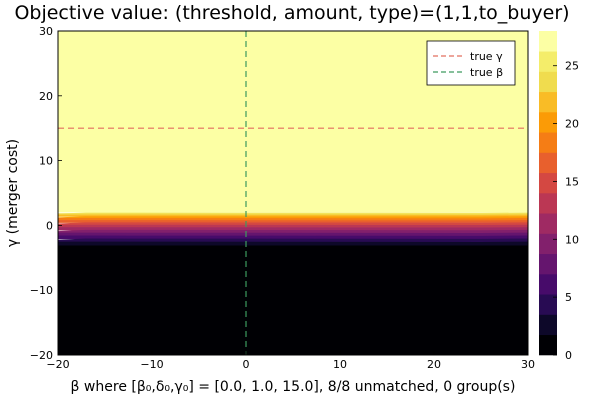  What do you see at coordinates (434, 364) in the screenshot?
I see `x-tick-label: 20` at bounding box center [434, 364].